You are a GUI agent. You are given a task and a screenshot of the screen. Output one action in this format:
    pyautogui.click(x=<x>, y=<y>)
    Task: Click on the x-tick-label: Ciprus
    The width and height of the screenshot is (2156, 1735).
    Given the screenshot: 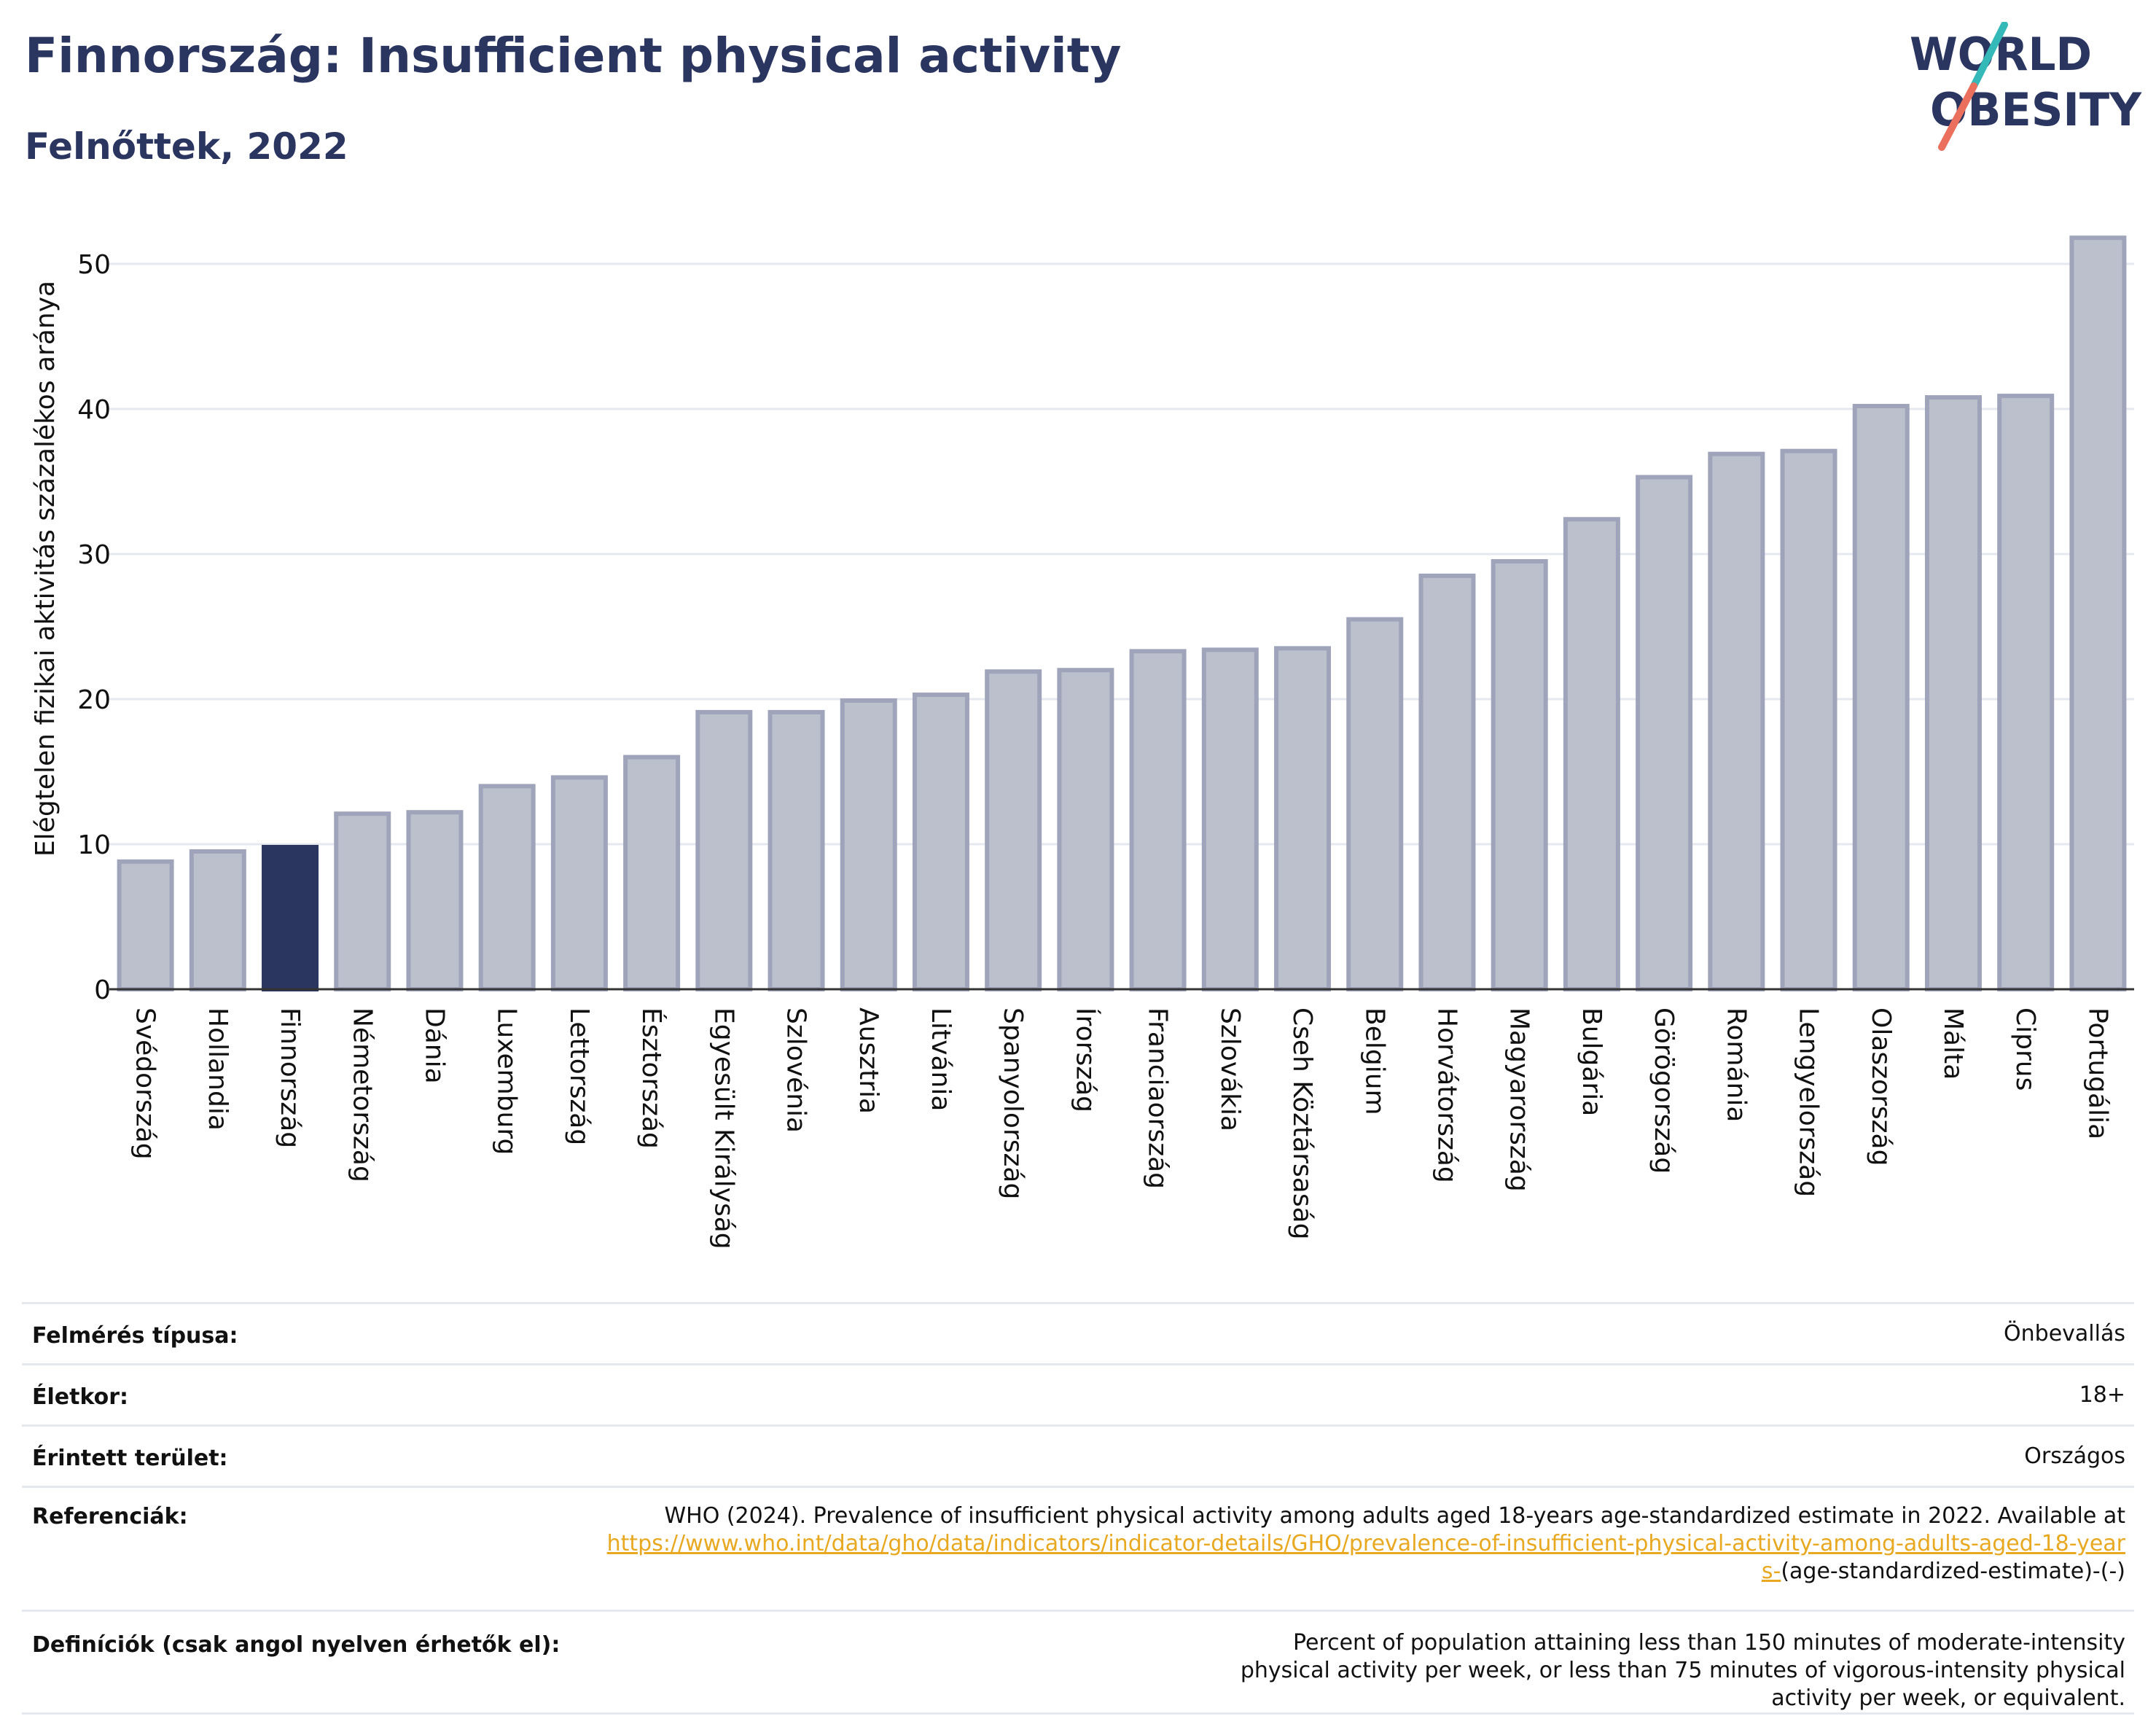 What is the action you would take?
    pyautogui.click(x=2025, y=1049)
    